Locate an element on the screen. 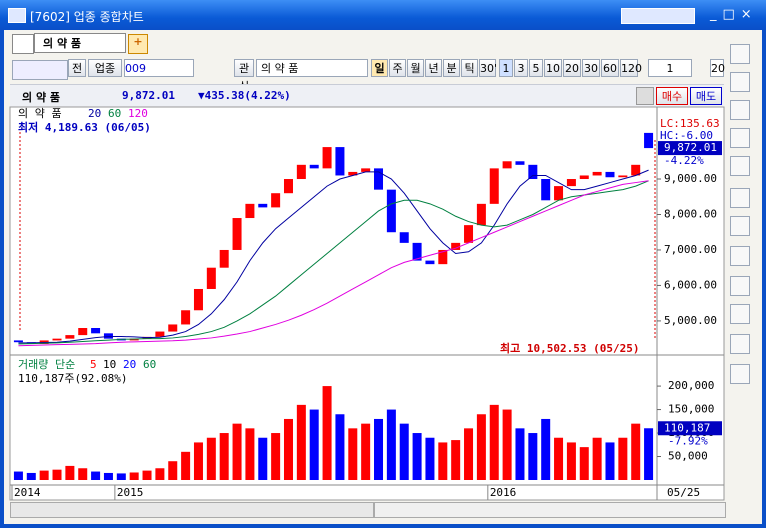 This screenshot has width=766, height=528. period-button: 월 is located at coordinates (415, 68).